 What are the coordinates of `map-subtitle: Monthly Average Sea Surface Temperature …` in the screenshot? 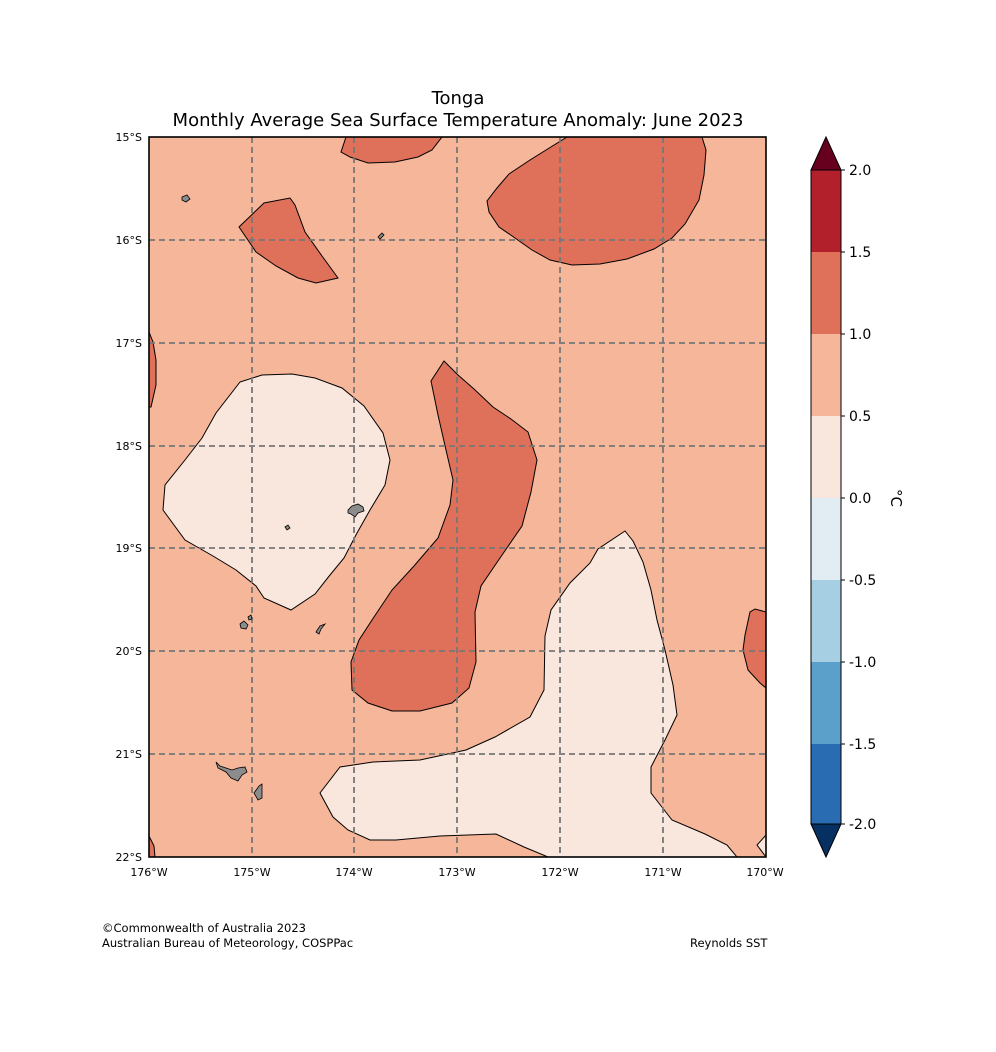 It's located at (458, 120).